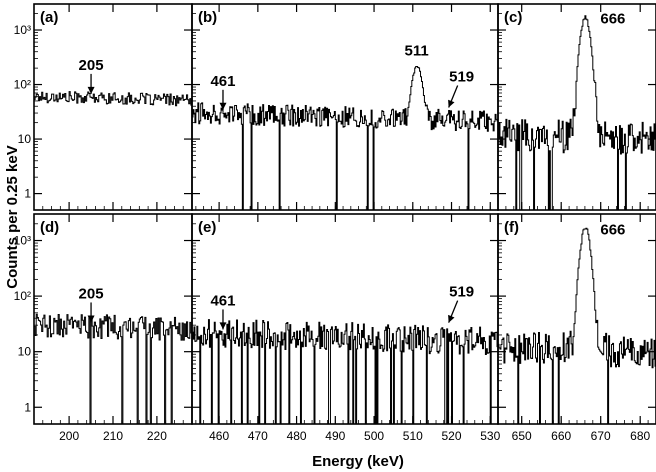 This screenshot has width=656, height=472. Describe the element at coordinates (207, 17) in the screenshot. I see `panel-label: (b)` at that location.